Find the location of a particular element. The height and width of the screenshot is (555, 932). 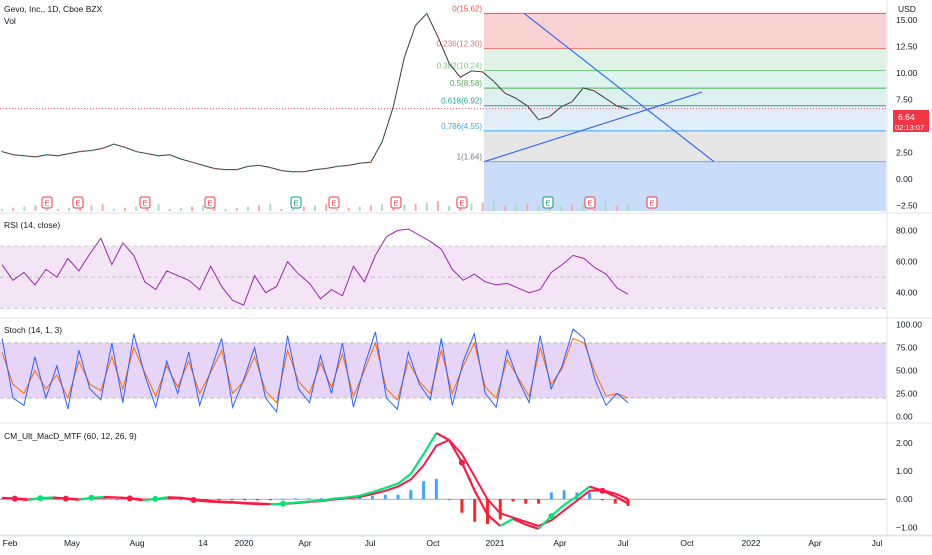

currency-label: USD is located at coordinates (907, 9).